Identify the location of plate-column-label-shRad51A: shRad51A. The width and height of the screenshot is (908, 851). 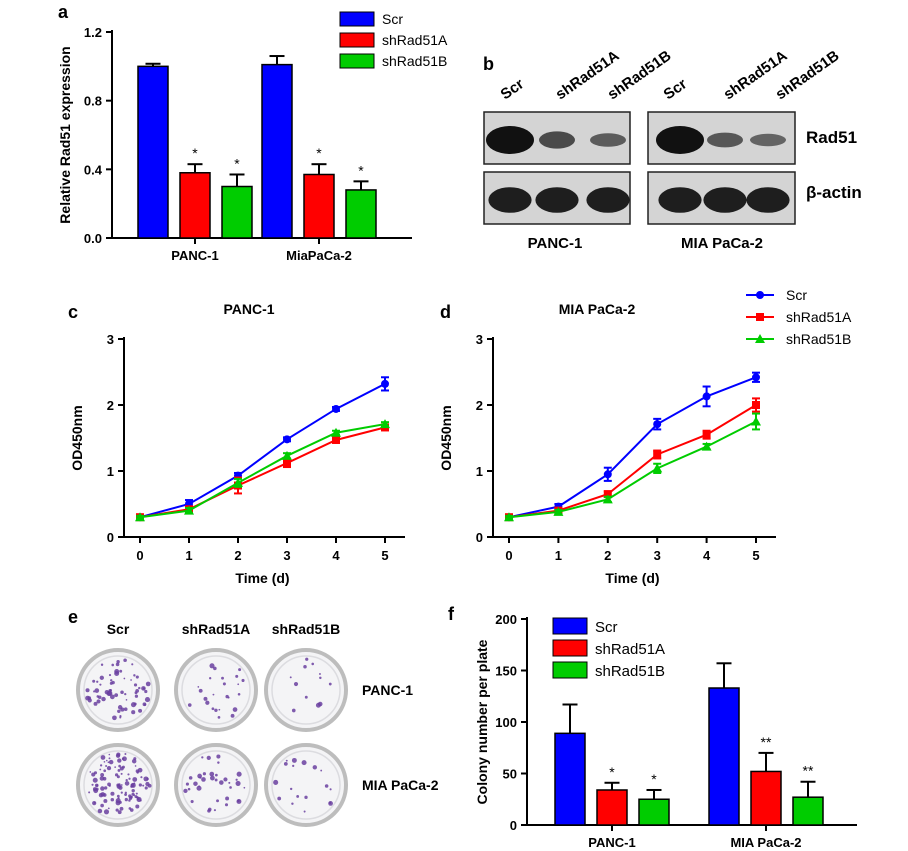
(216, 629).